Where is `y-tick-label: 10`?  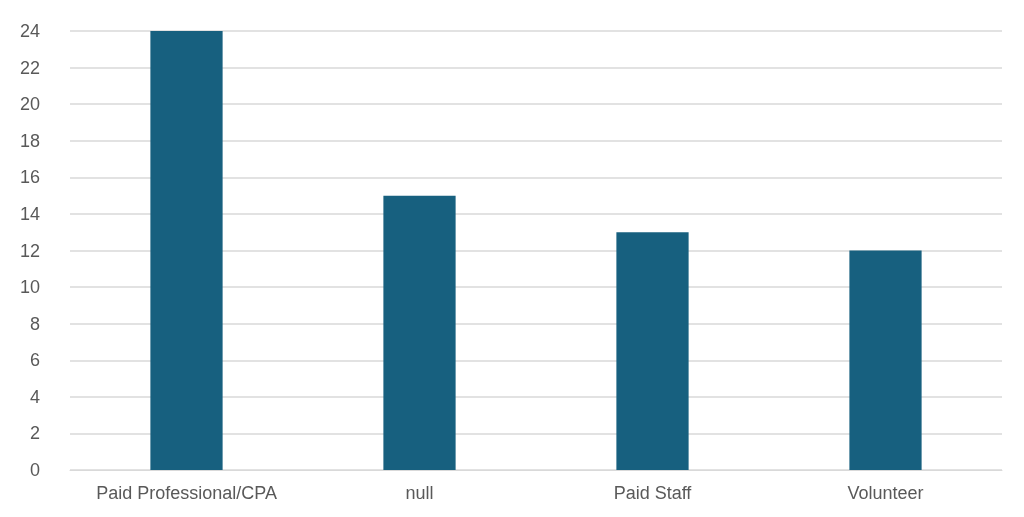
y-tick-label: 10 is located at coordinates (29, 287).